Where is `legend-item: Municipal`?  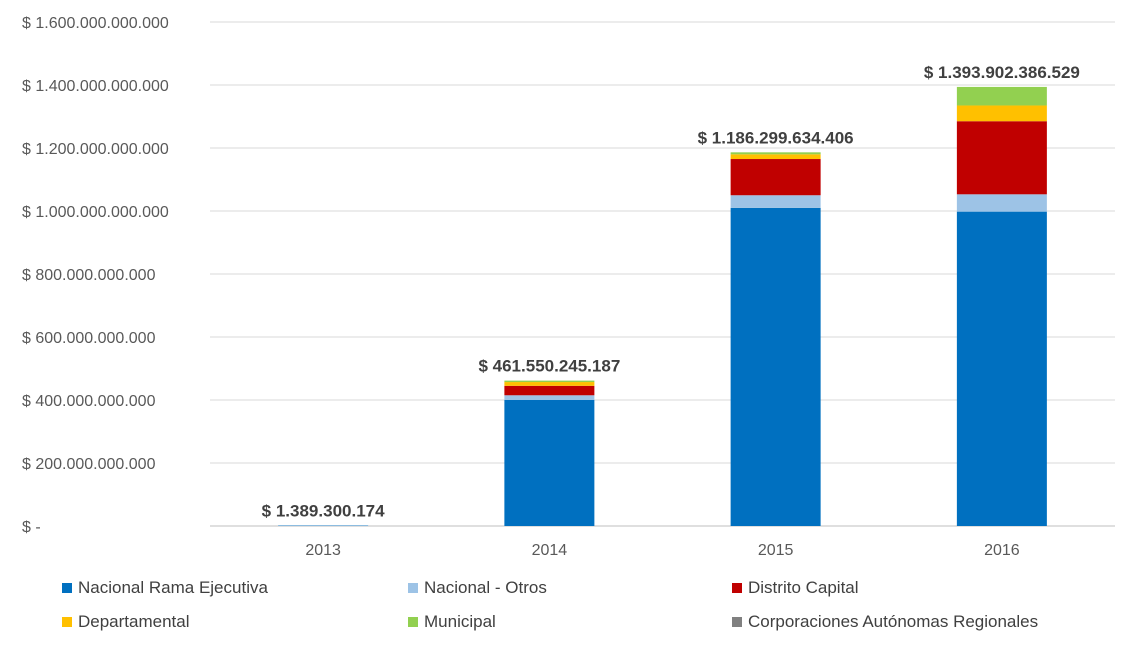
legend-item: Municipal is located at coordinates (452, 622).